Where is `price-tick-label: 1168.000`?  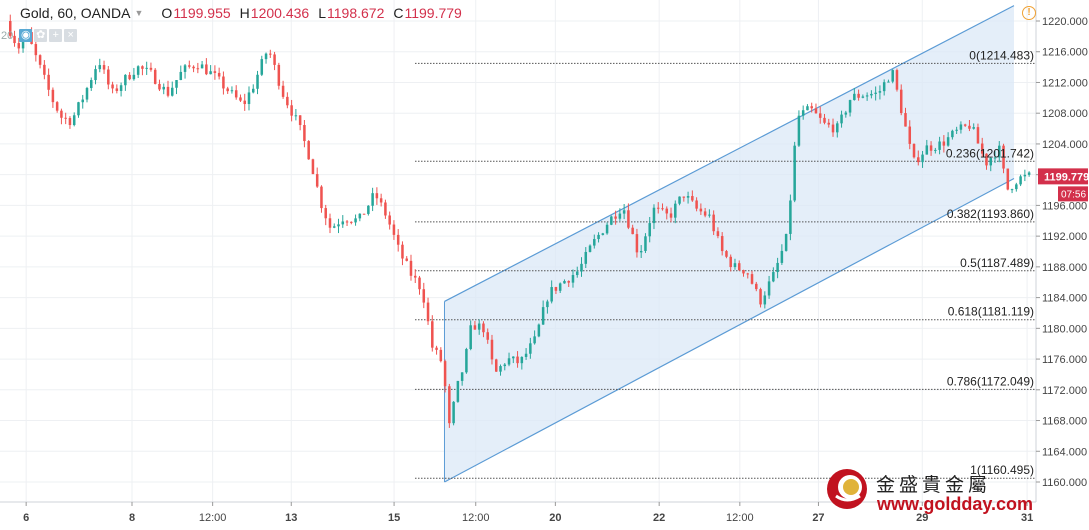 price-tick-label: 1168.000 is located at coordinates (1064, 422).